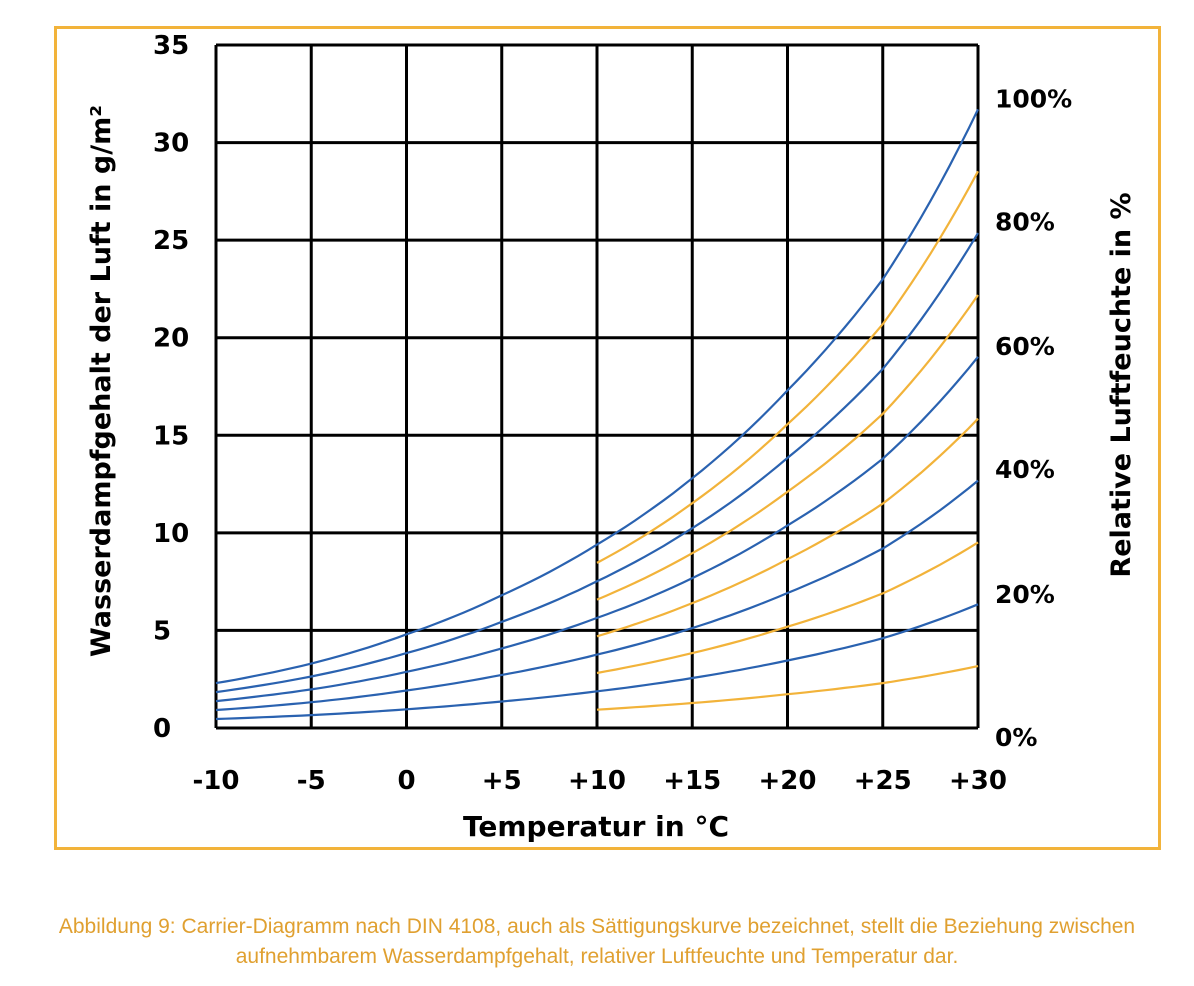 The height and width of the screenshot is (986, 1194). Describe the element at coordinates (101, 381) in the screenshot. I see `y-axis-label: Wasserdampfgehalt der Luft in g/m²` at that location.